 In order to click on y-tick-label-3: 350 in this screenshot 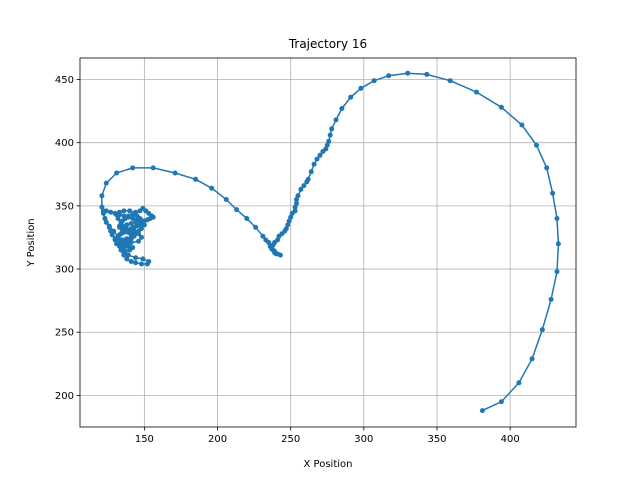, I will do `click(64, 206)`.